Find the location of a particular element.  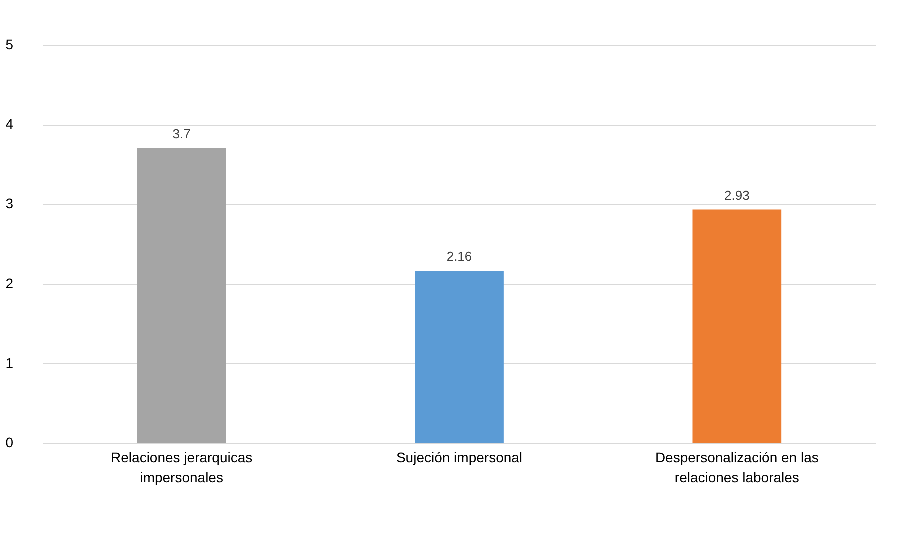

y-tick-label: 2 is located at coordinates (10, 283).